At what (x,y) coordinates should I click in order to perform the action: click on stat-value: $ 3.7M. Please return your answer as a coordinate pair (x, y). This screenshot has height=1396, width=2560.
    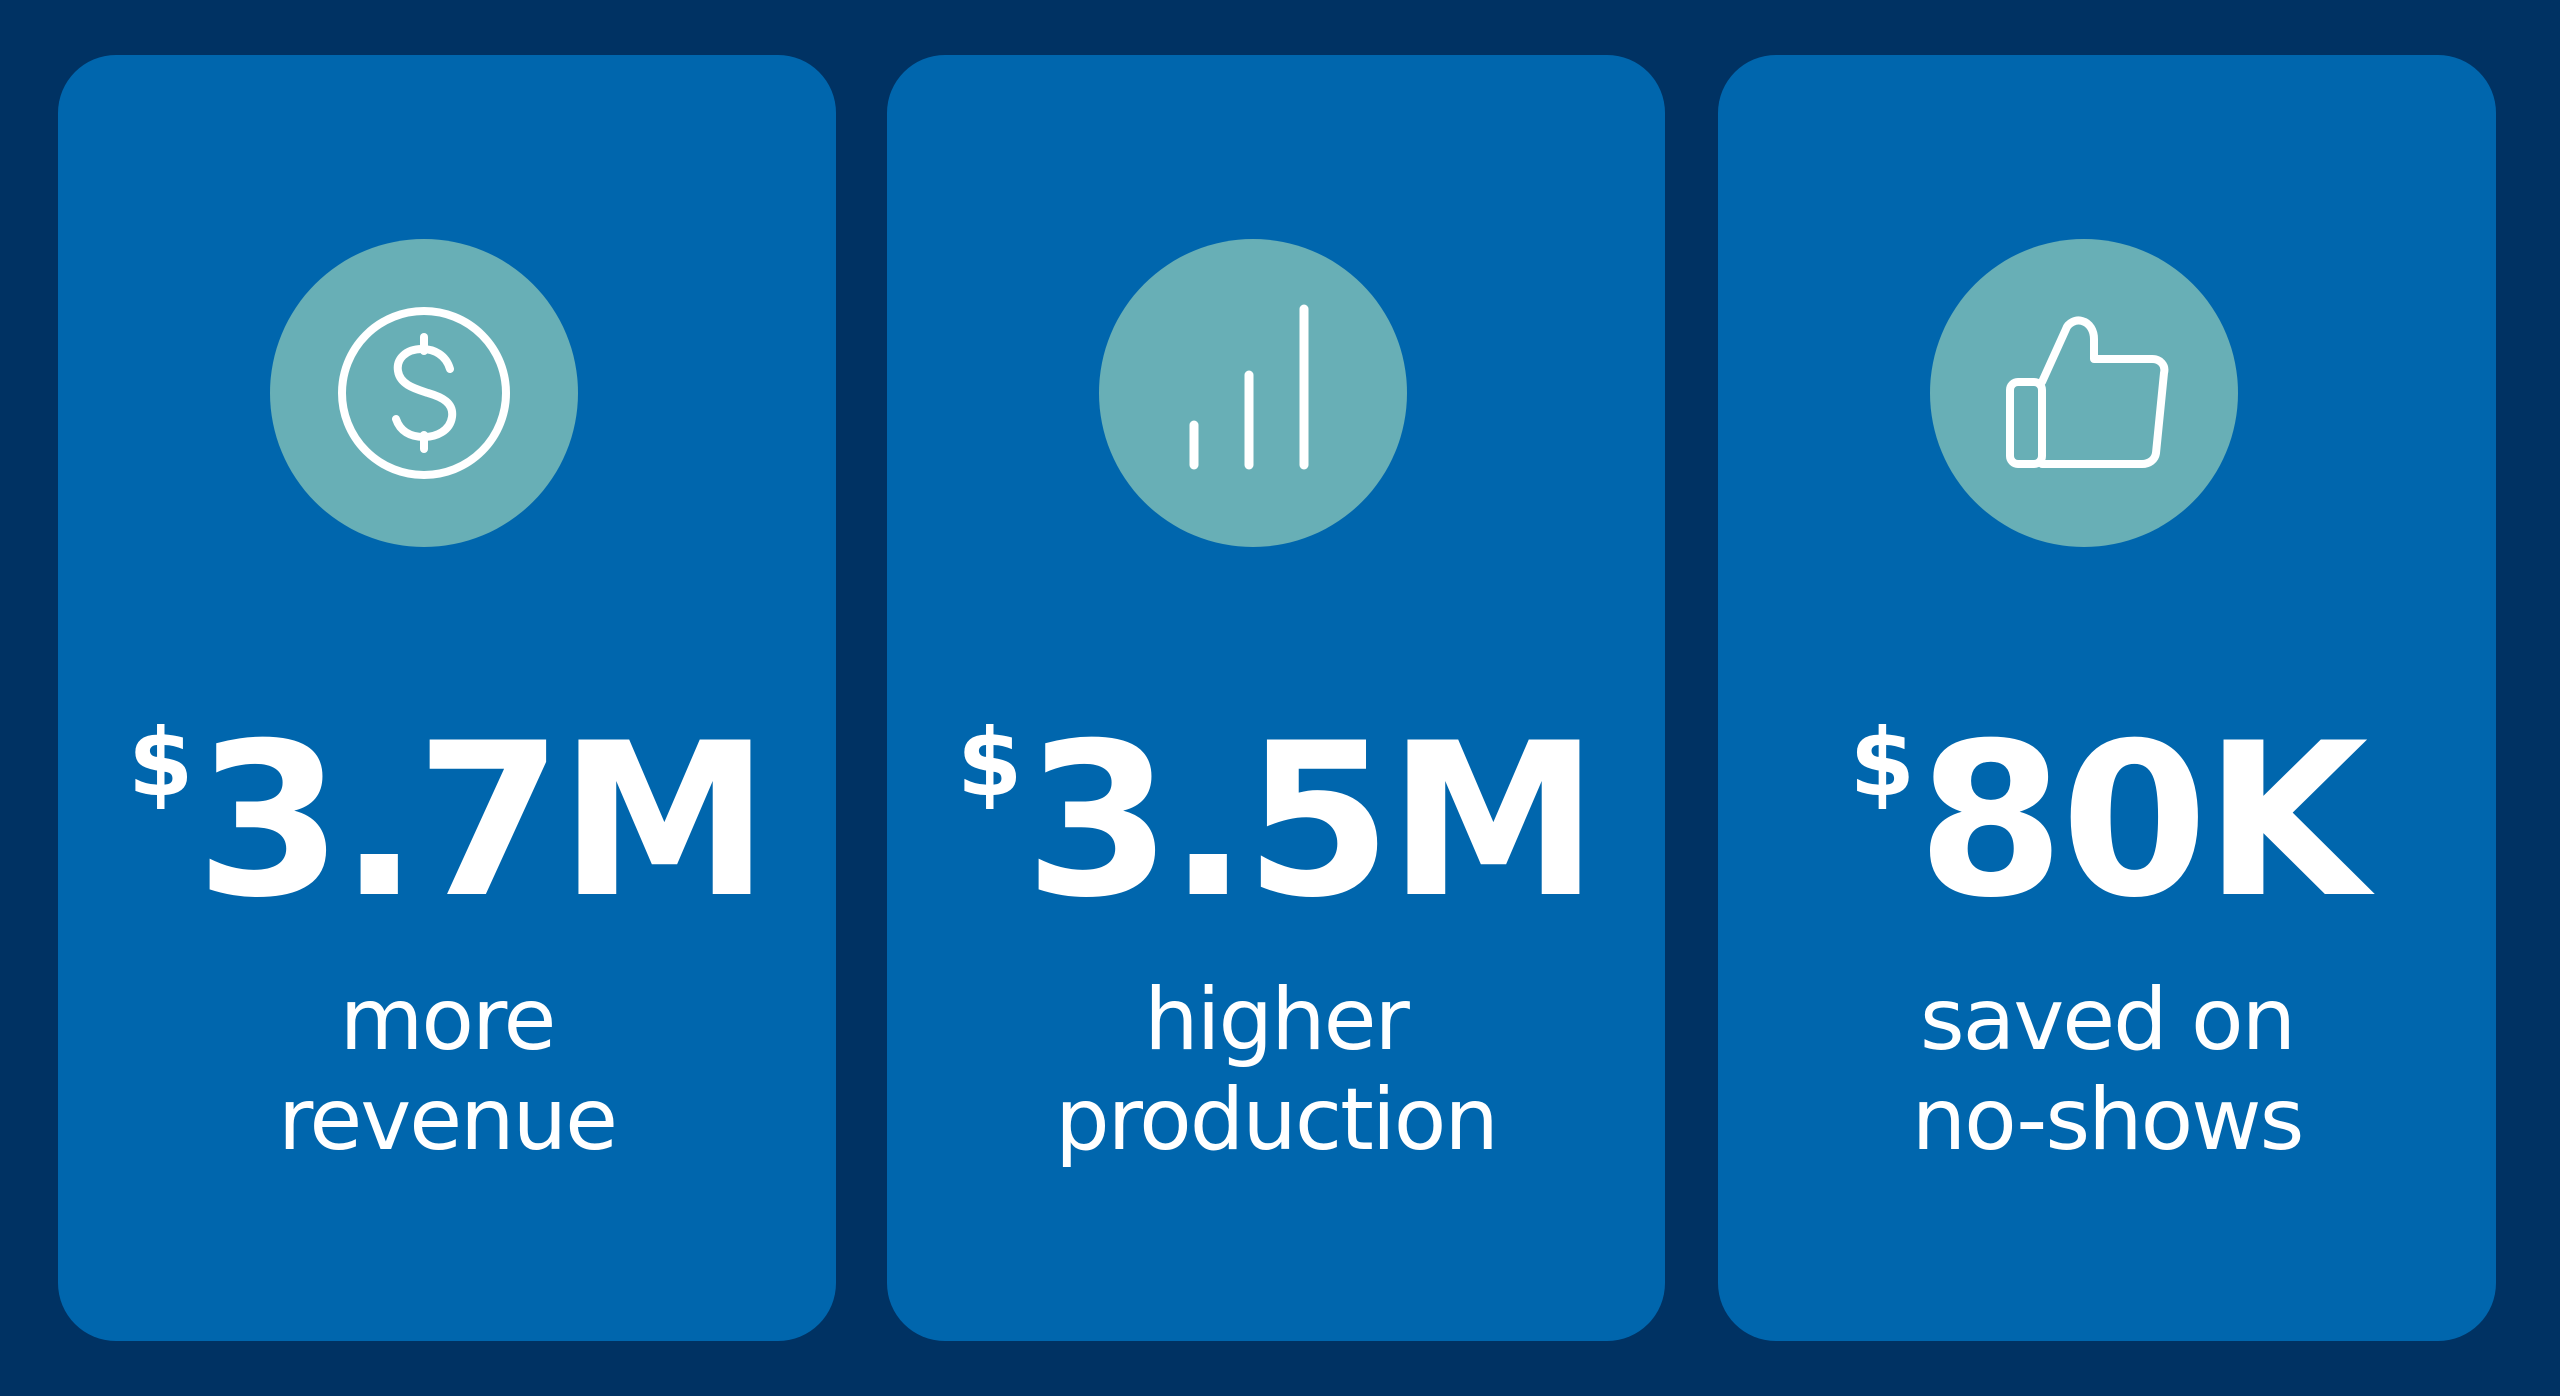
    Looking at the image, I should click on (447, 791).